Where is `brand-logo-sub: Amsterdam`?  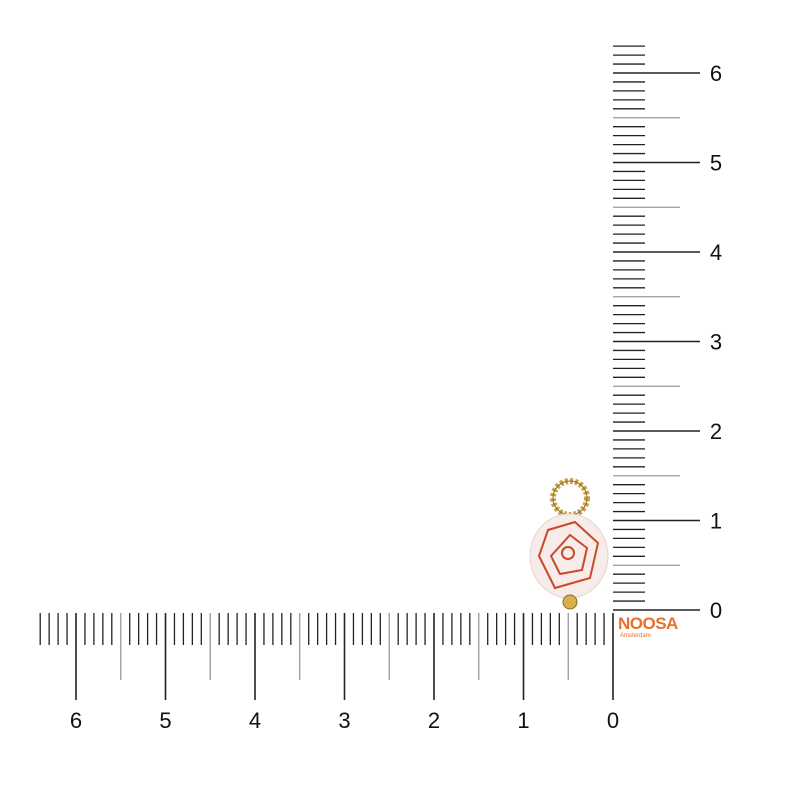
brand-logo-sub: Amsterdam is located at coordinates (635, 636).